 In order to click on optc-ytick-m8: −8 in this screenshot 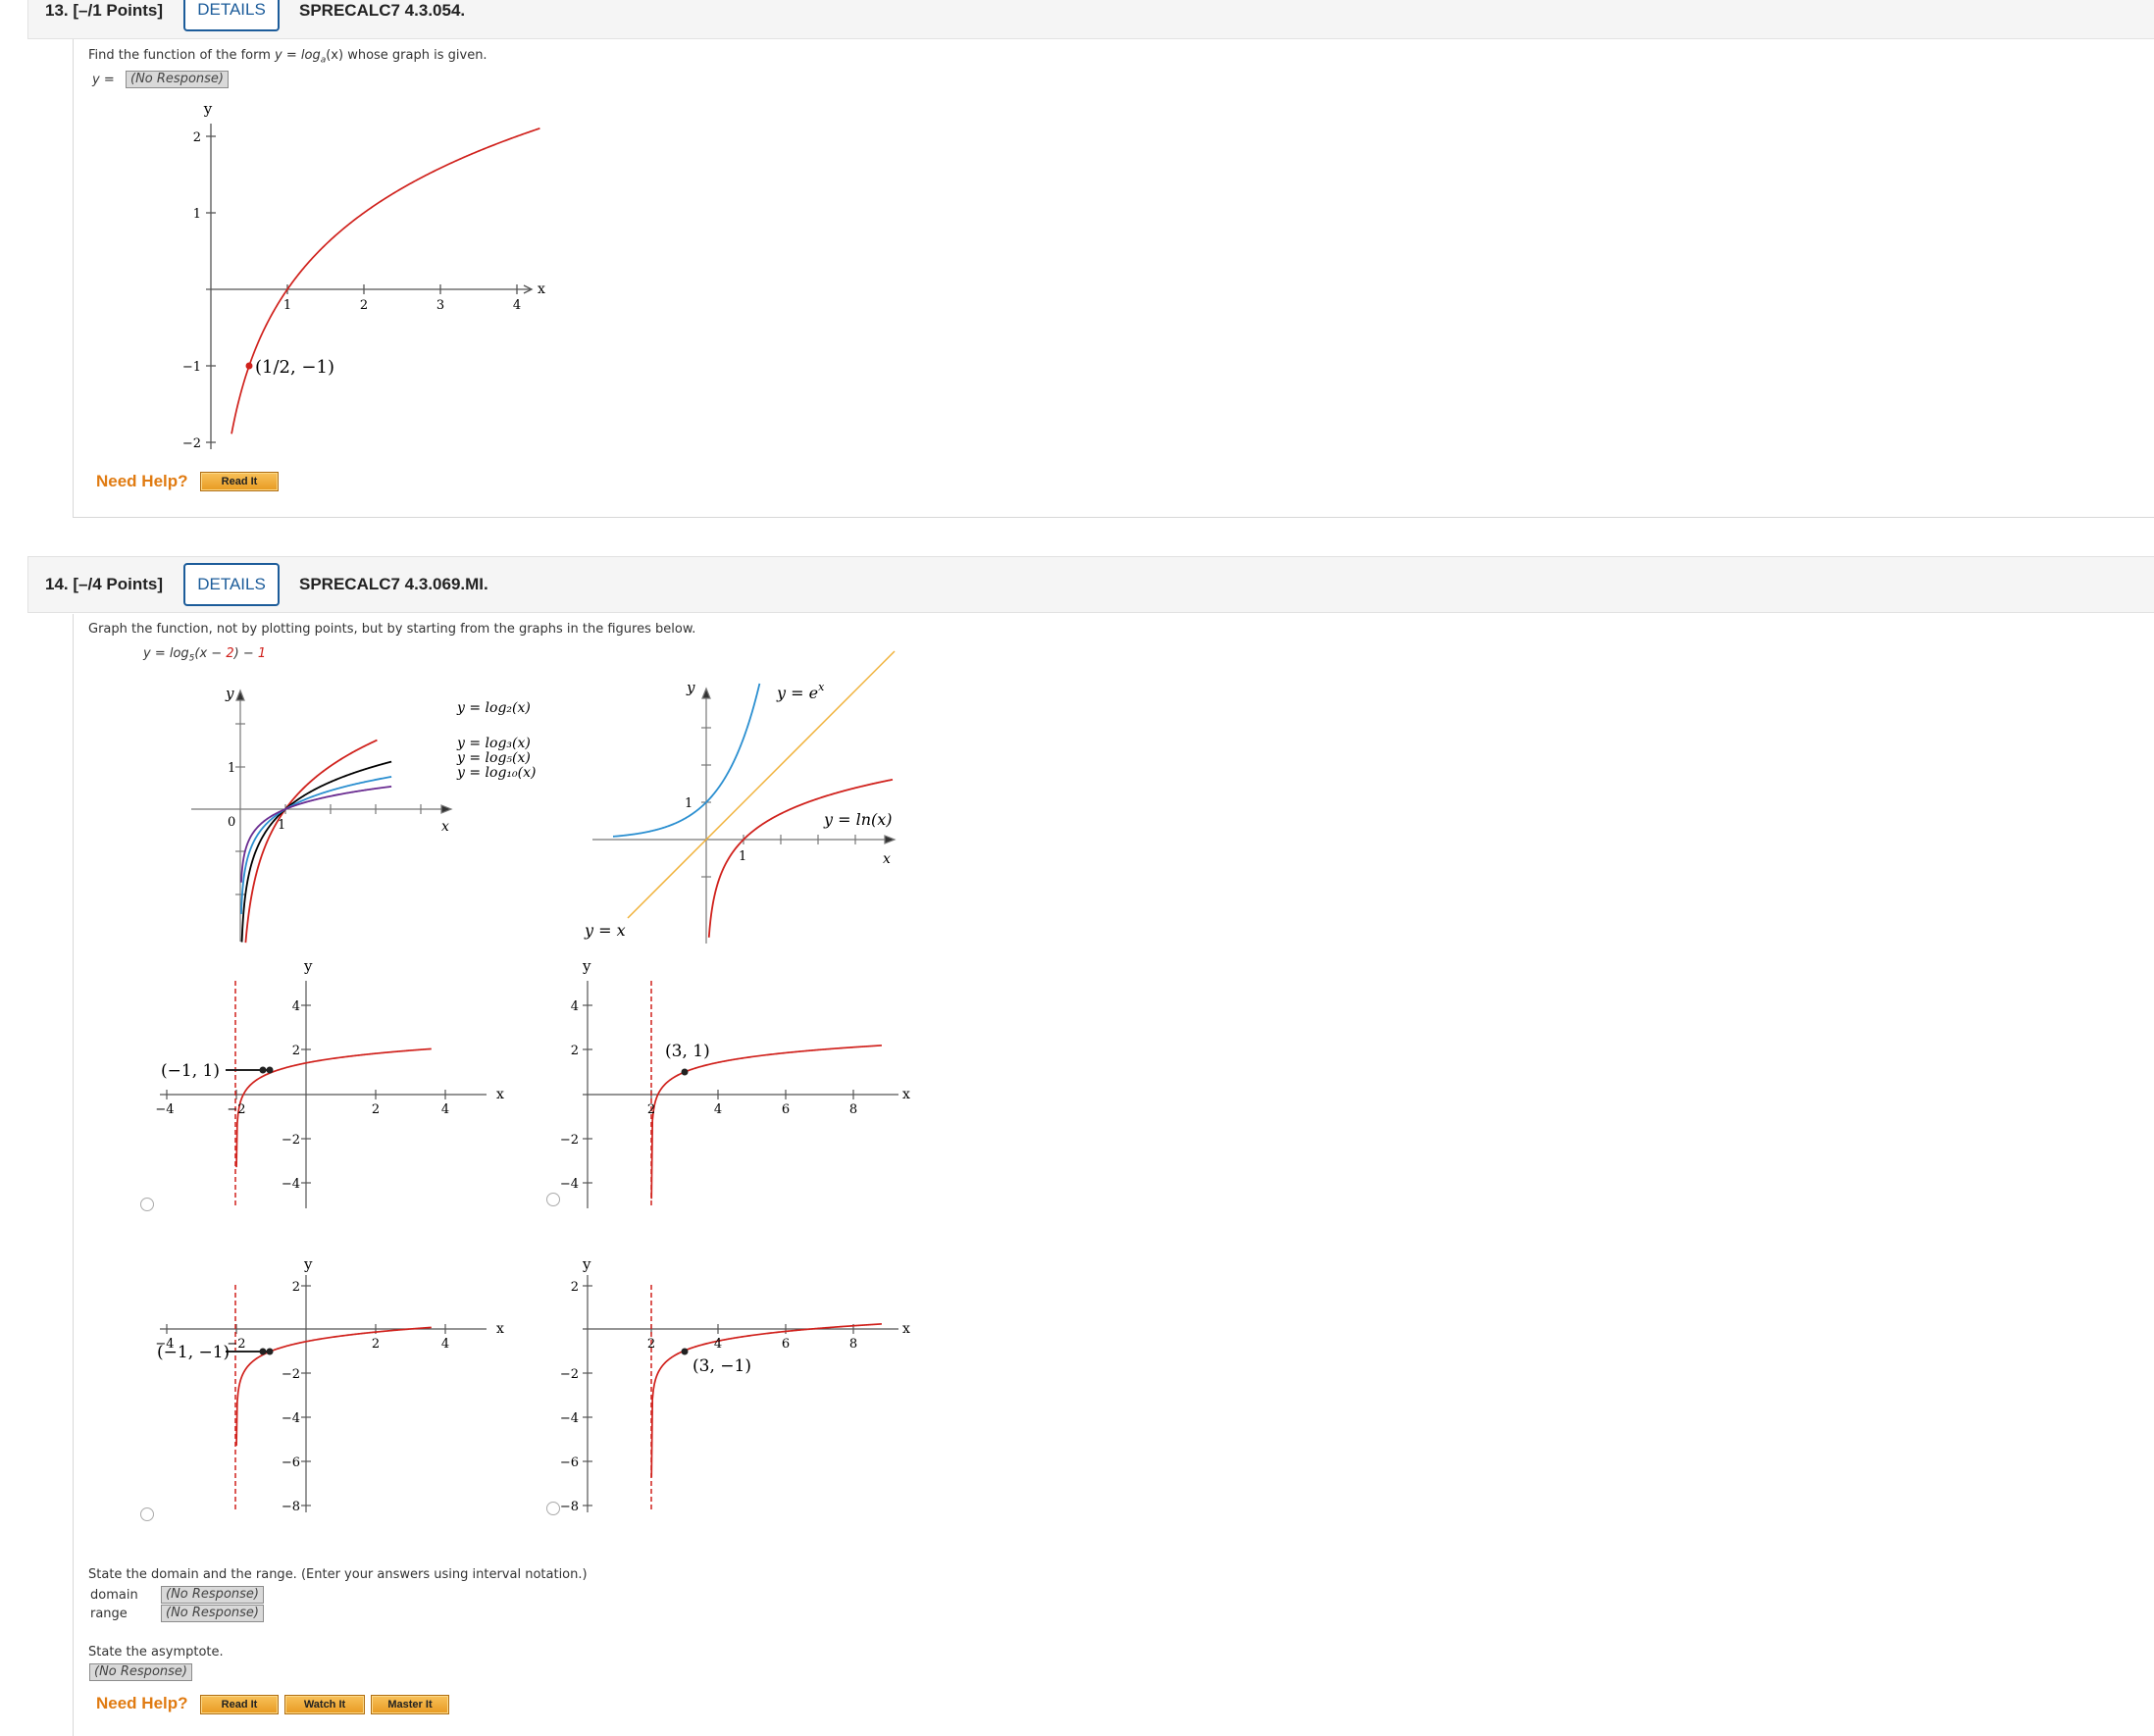, I will do `click(291, 1507)`.